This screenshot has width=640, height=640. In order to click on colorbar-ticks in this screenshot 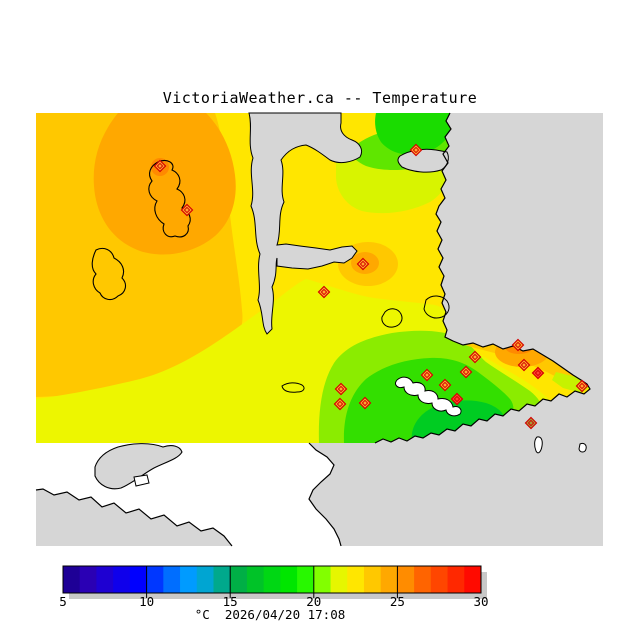, I will do `click(272, 582)`.